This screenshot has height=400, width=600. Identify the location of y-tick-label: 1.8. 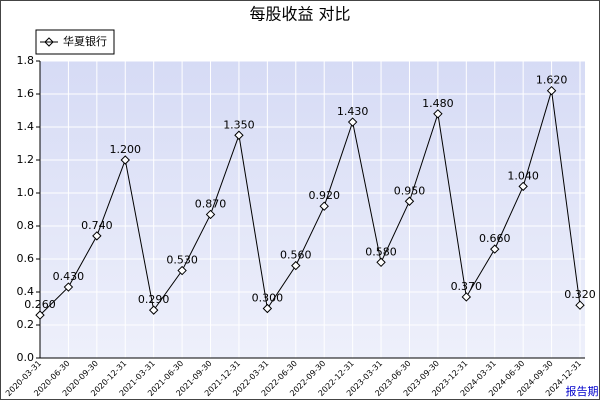
(26, 60).